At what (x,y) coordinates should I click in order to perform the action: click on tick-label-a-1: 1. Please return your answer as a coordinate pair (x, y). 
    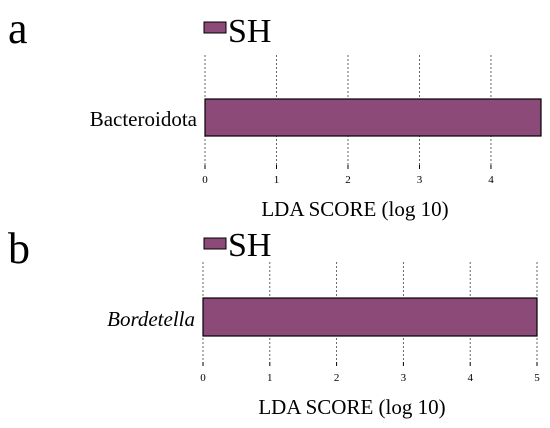
    Looking at the image, I should click on (277, 180).